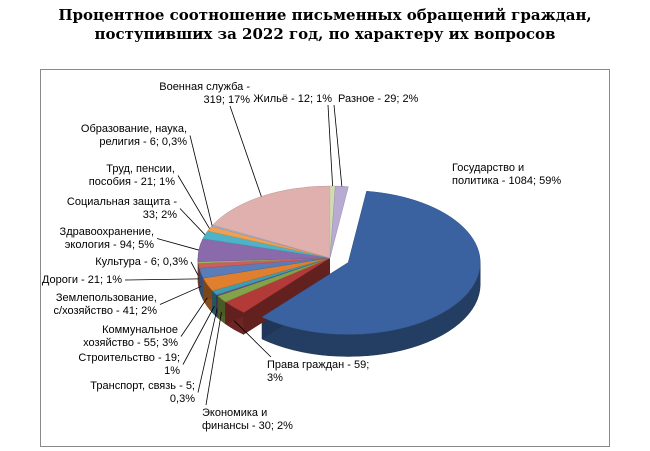 The height and width of the screenshot is (451, 650). I want to click on pie-tops, so click(339, 260).